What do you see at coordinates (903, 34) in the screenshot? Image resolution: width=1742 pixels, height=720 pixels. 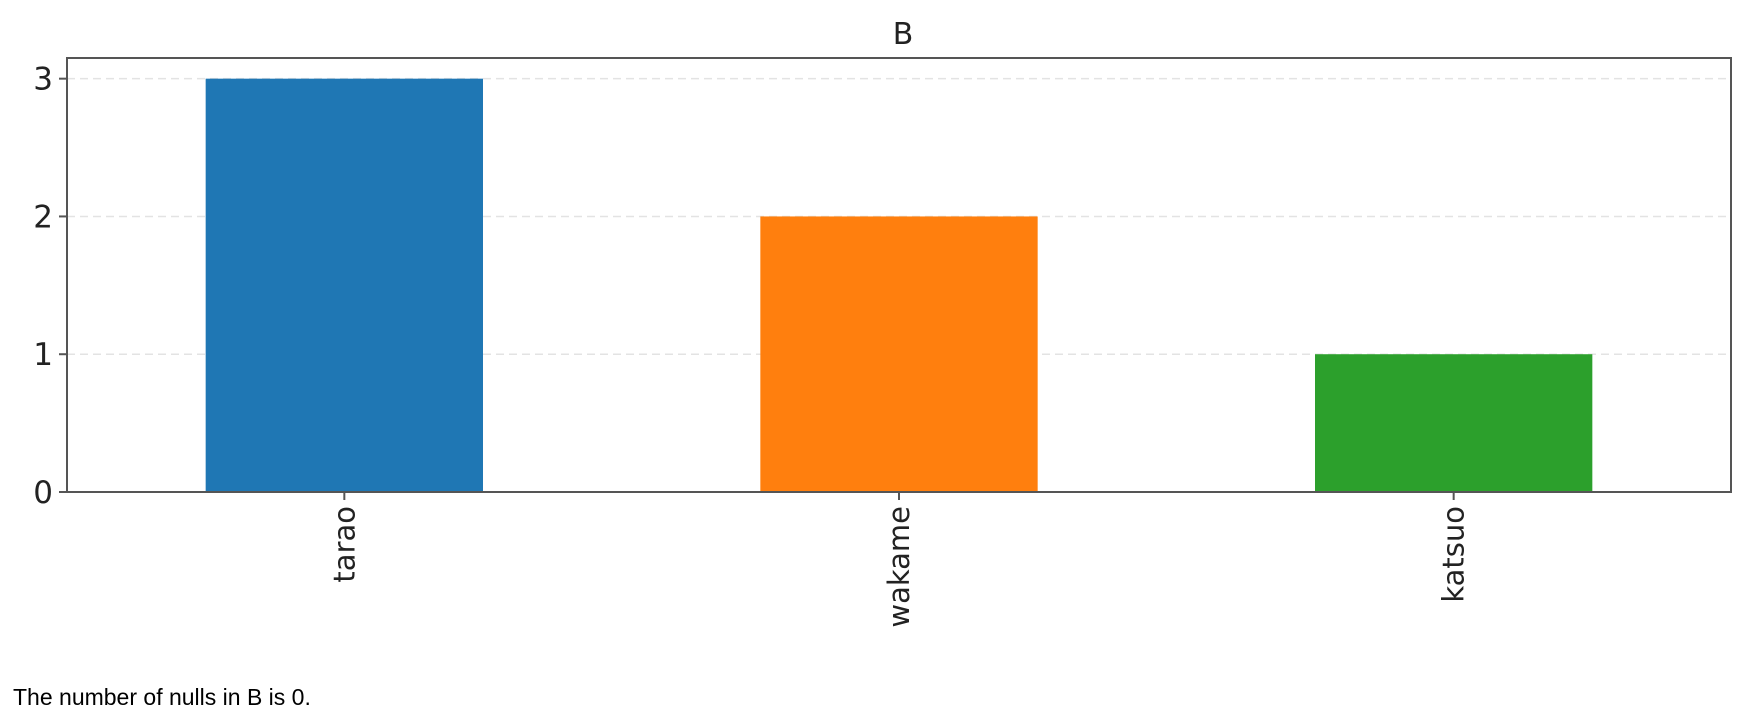 I see `chart-title: B` at bounding box center [903, 34].